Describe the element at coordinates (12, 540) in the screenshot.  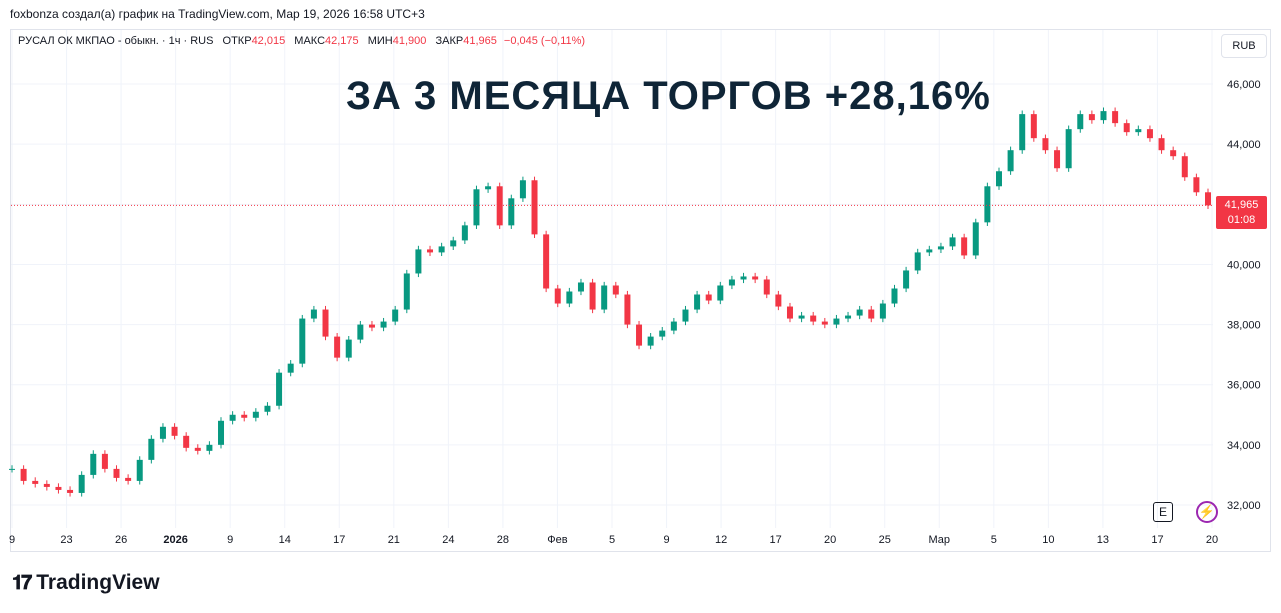
I see `x-tick-label: 9` at that location.